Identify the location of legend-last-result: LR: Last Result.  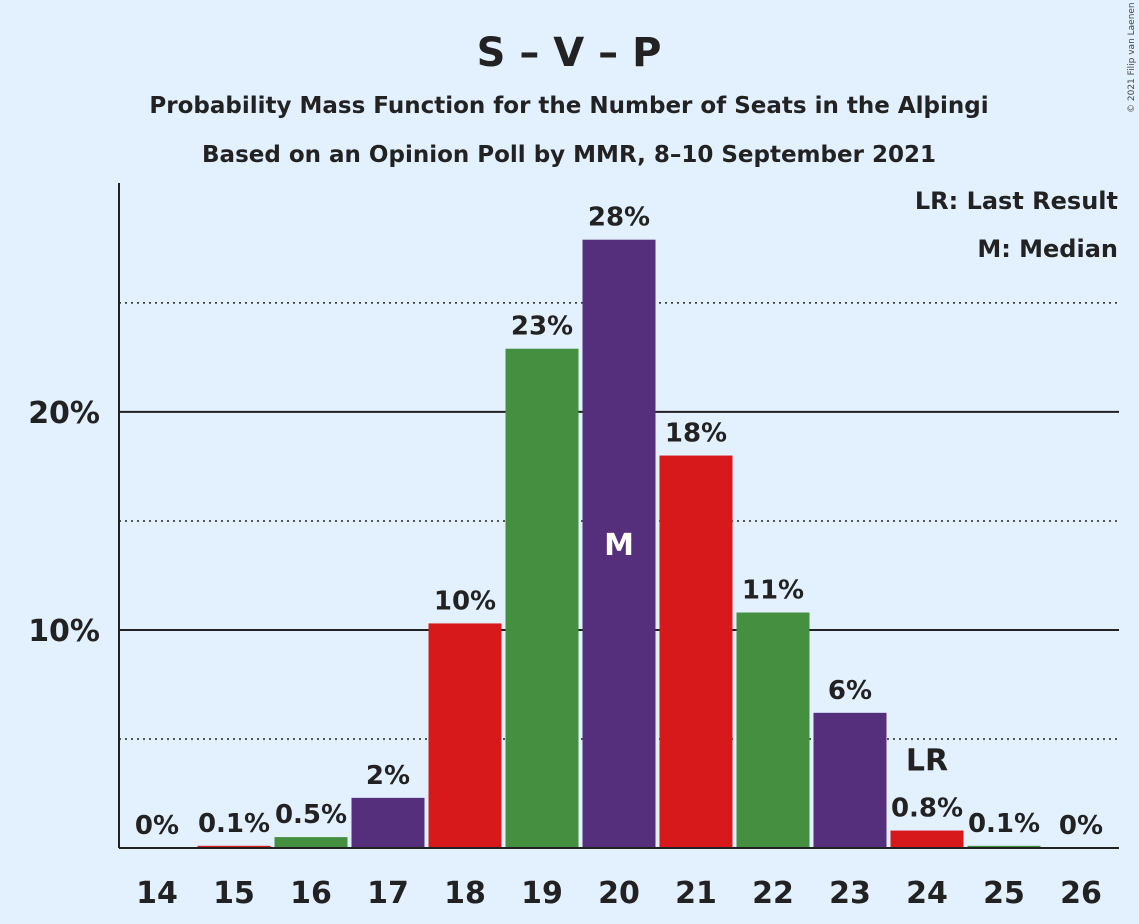
(1016, 201).